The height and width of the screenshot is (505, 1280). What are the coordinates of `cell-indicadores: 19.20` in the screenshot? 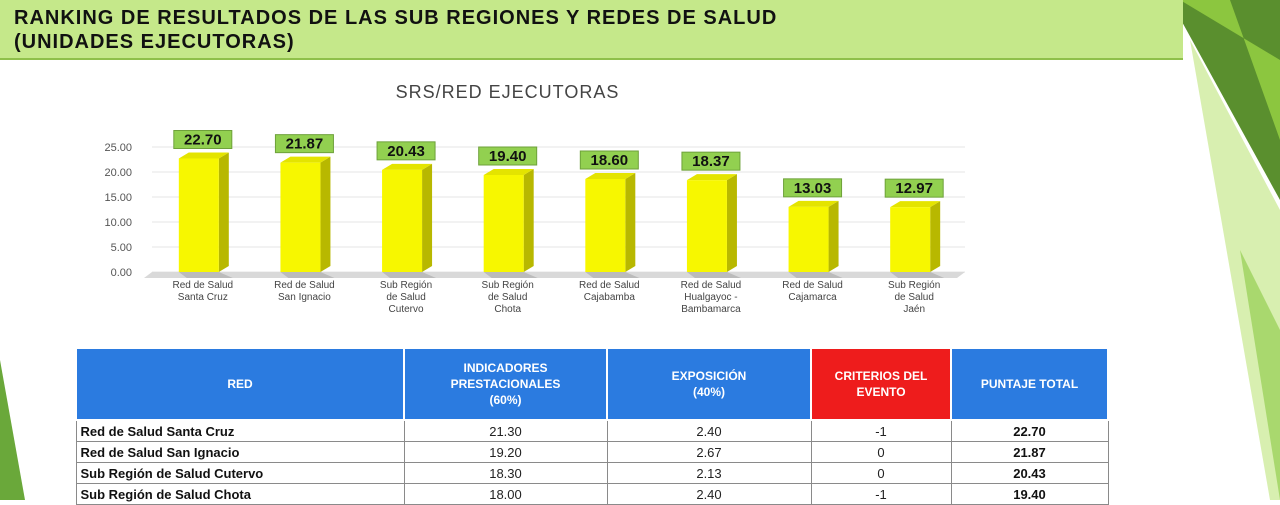 It's located at (505, 452).